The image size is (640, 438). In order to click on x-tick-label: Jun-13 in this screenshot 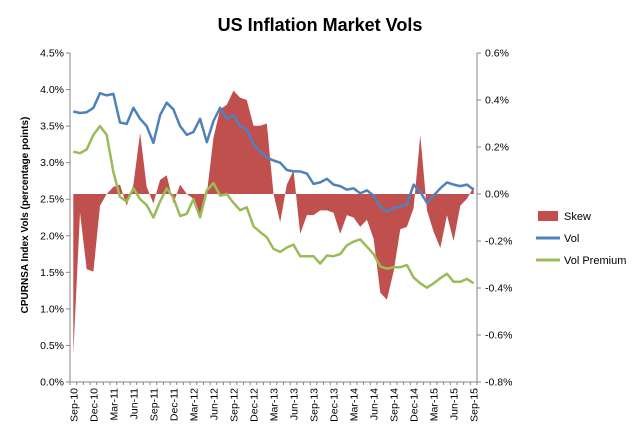, I will do `click(295, 404)`.